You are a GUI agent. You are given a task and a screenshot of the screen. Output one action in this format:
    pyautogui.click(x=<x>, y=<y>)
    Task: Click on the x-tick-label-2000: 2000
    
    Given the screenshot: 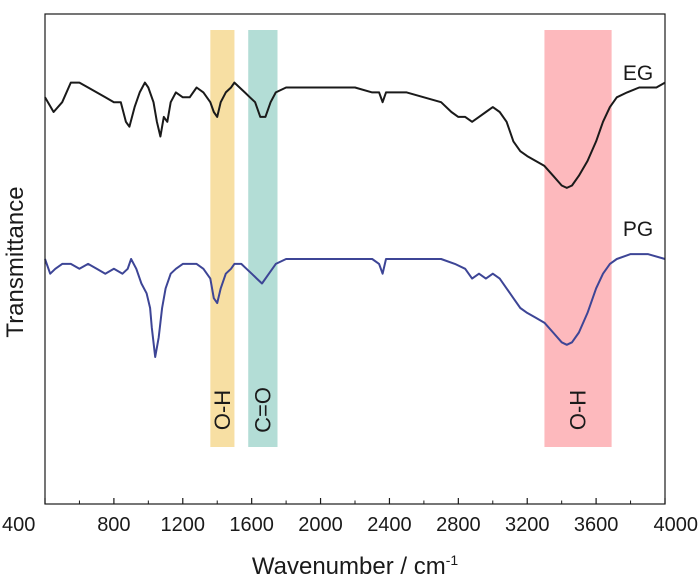 What is the action you would take?
    pyautogui.click(x=320, y=525)
    